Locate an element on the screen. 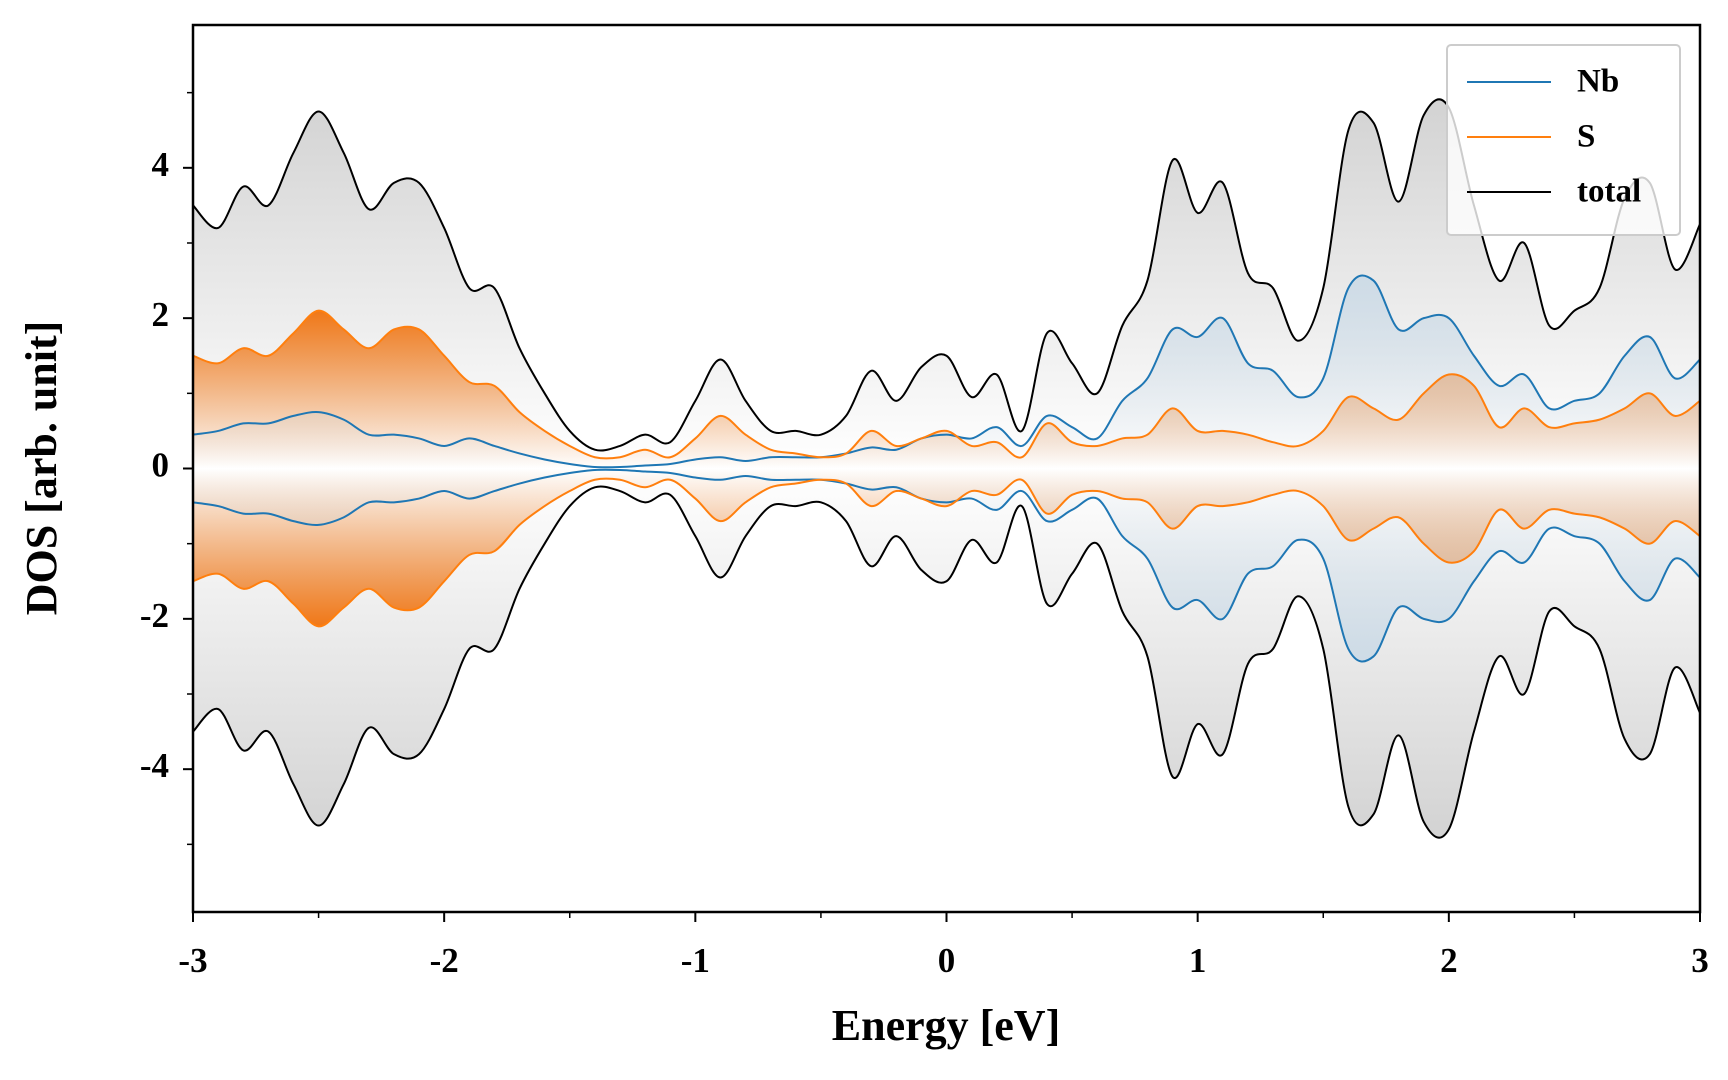  y-tick-label: 0 is located at coordinates (161, 465).